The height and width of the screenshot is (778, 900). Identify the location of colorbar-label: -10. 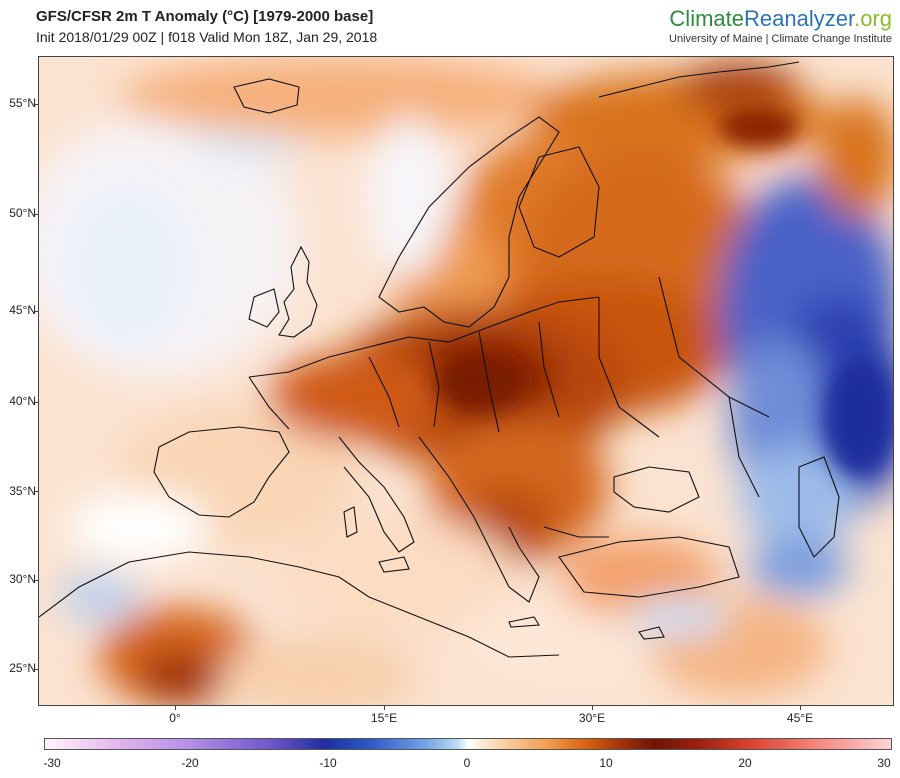
(328, 763).